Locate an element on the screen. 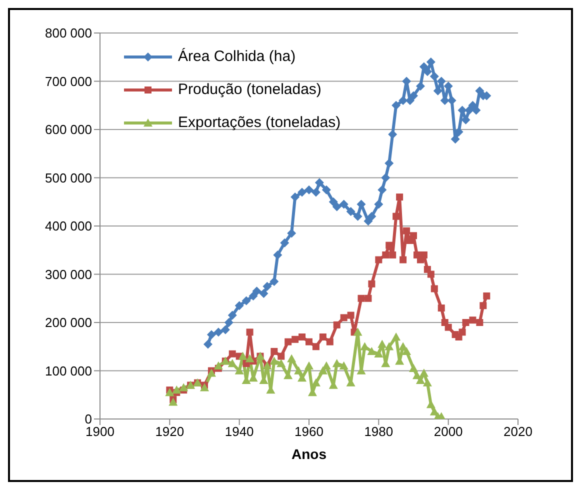 Image resolution: width=579 pixels, height=488 pixels. y-tick-label: 100 000 is located at coordinates (68, 370).